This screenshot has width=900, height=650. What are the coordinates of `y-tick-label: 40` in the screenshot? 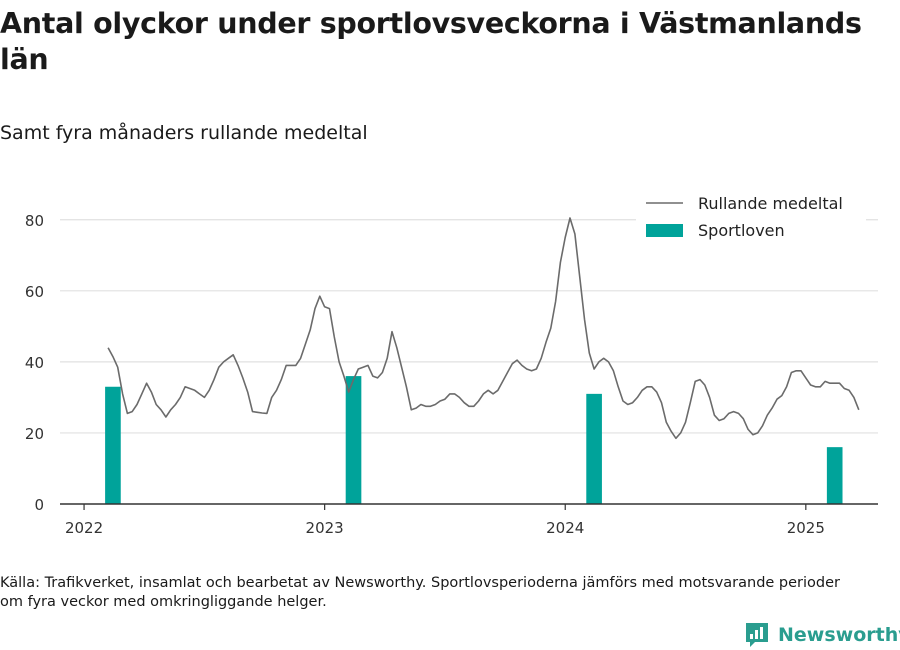 It's located at (34, 363).